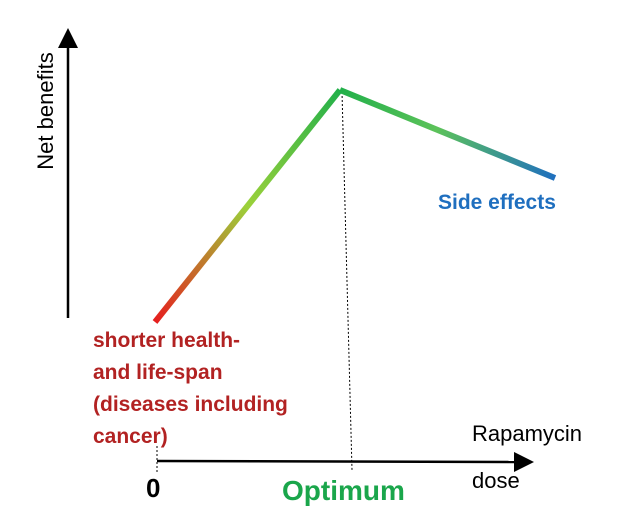 The image size is (630, 525). Describe the element at coordinates (153, 488) in the screenshot. I see `origin-label: 0` at that location.